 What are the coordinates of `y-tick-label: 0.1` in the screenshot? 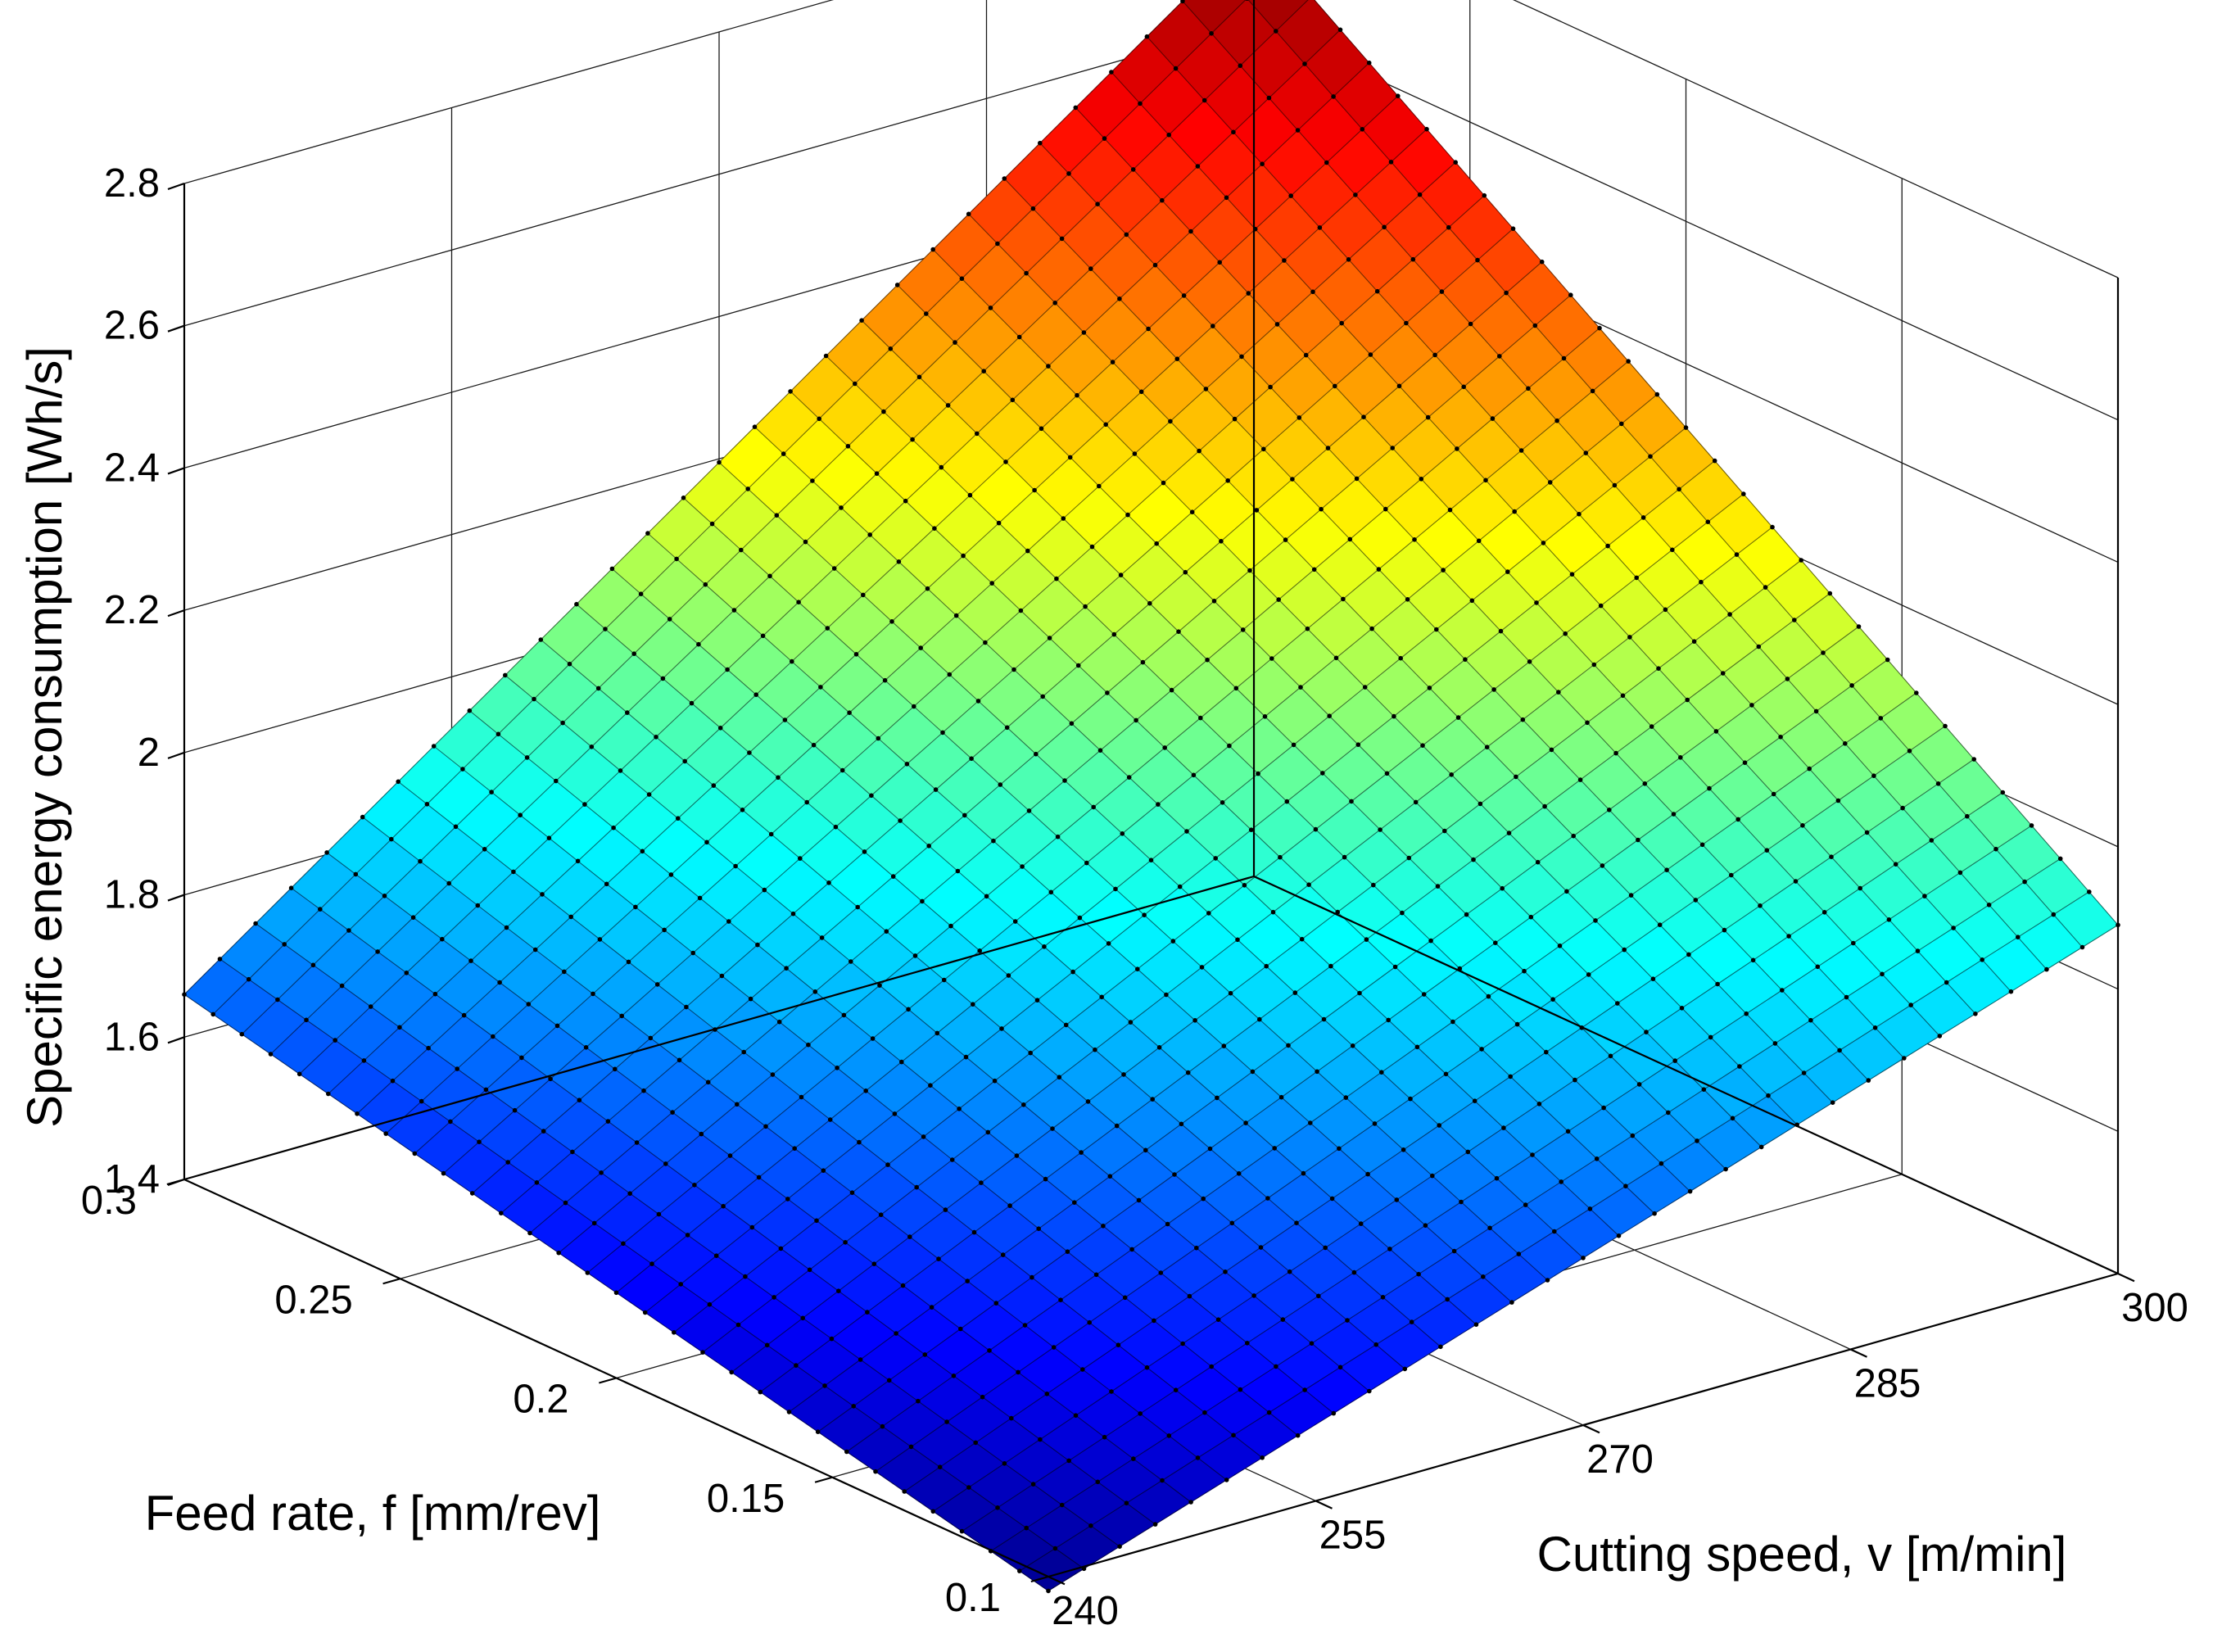 It's located at (973, 1598).